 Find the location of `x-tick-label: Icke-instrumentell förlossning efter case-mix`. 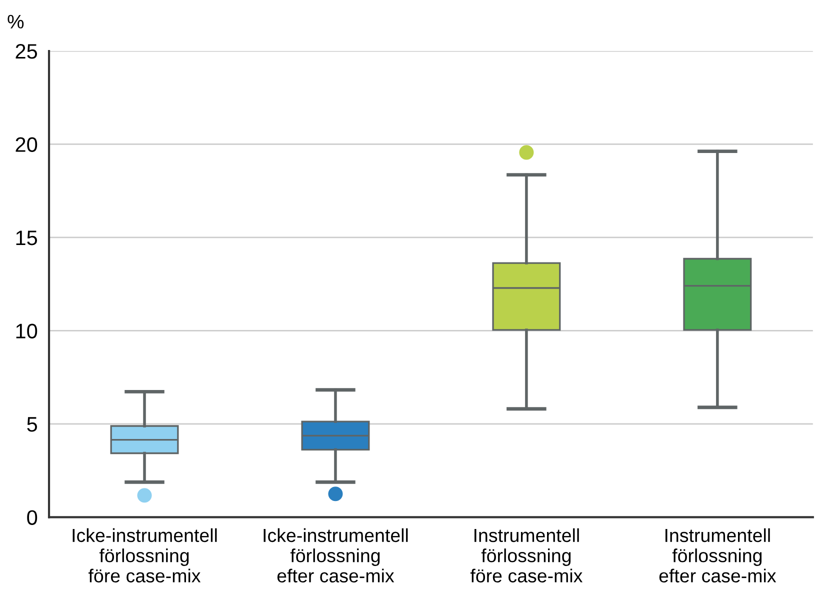

x-tick-label: Icke-instrumentell förlossning efter case-mix is located at coordinates (336, 555).